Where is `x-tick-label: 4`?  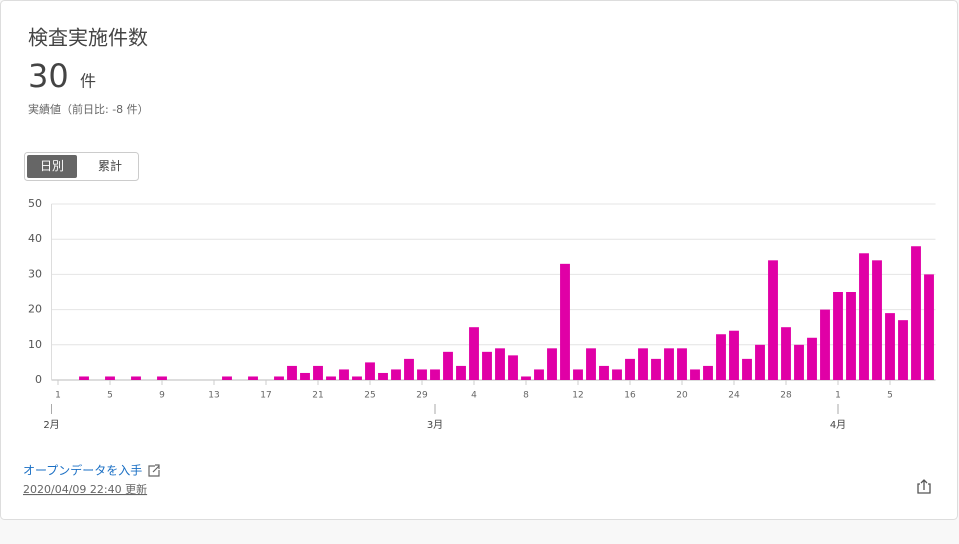
x-tick-label: 4 is located at coordinates (474, 396).